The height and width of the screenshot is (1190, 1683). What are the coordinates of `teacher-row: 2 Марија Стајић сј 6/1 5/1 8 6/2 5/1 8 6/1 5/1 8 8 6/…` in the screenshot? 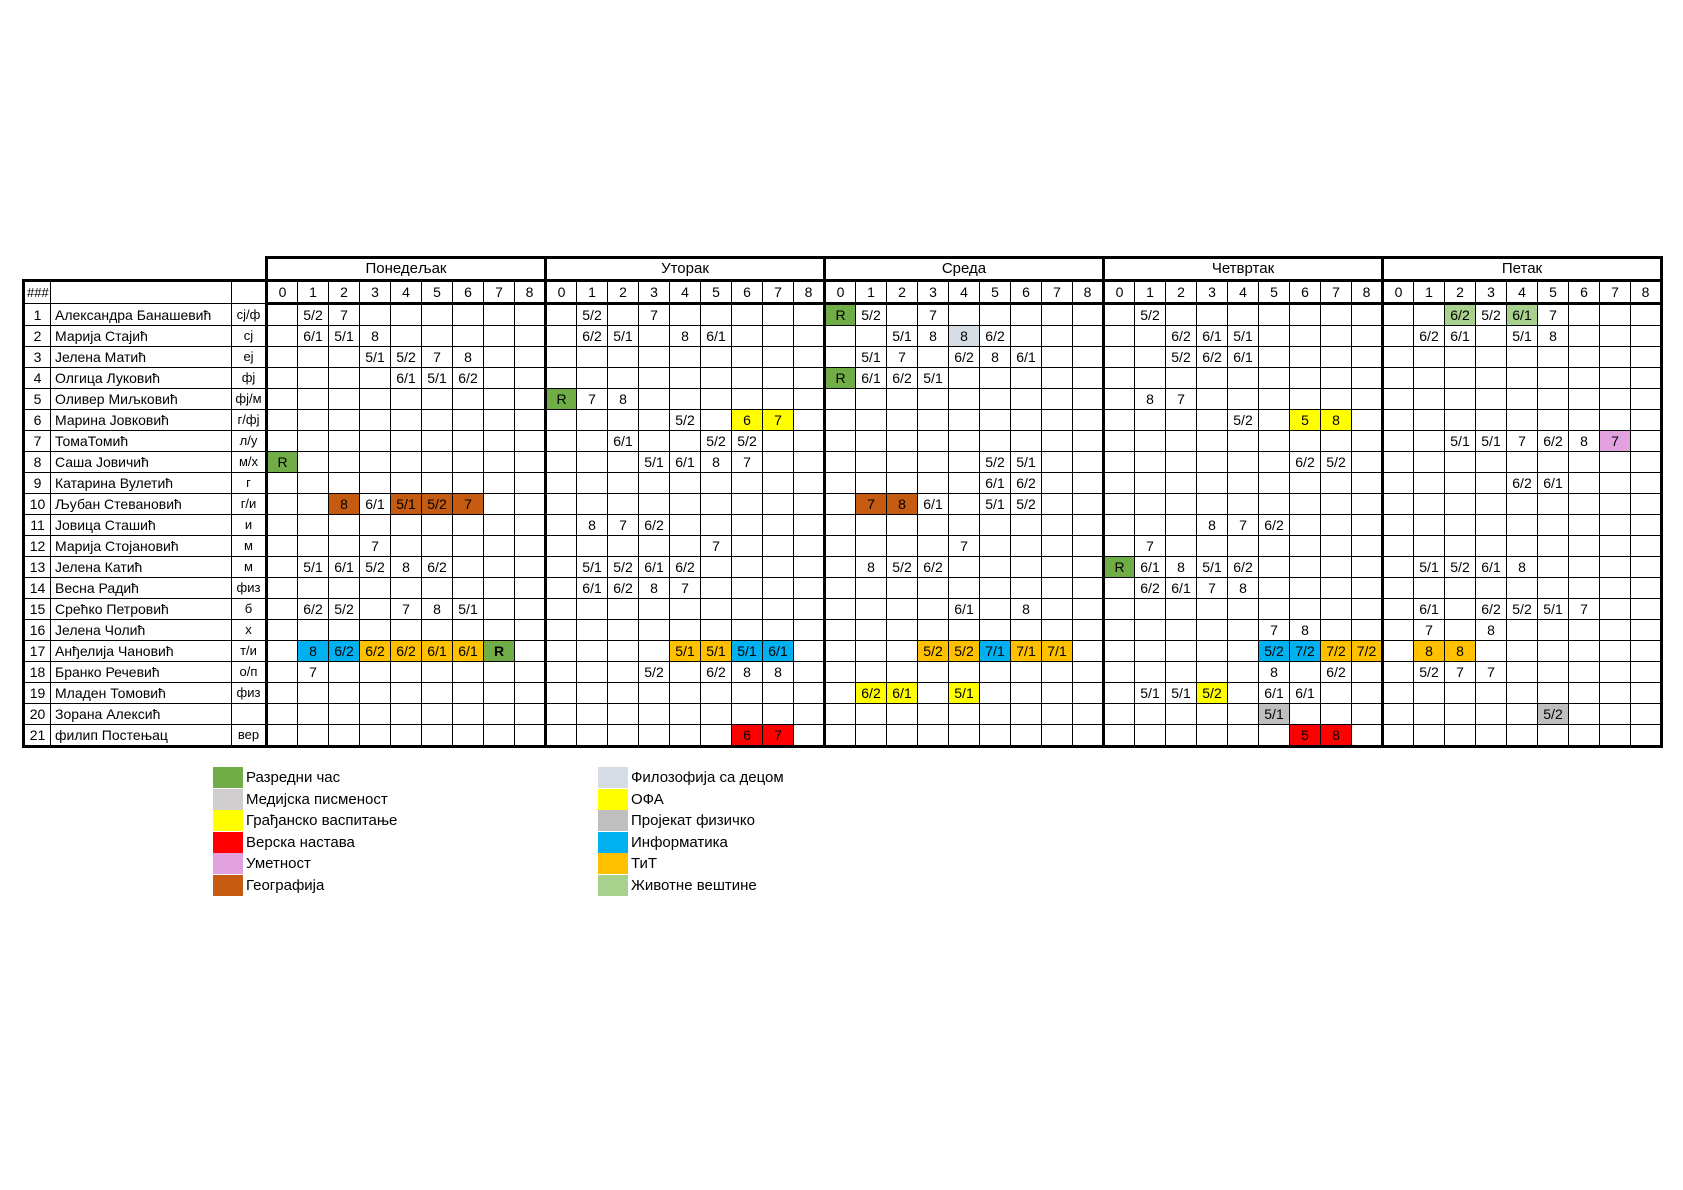 It's located at (842, 336).